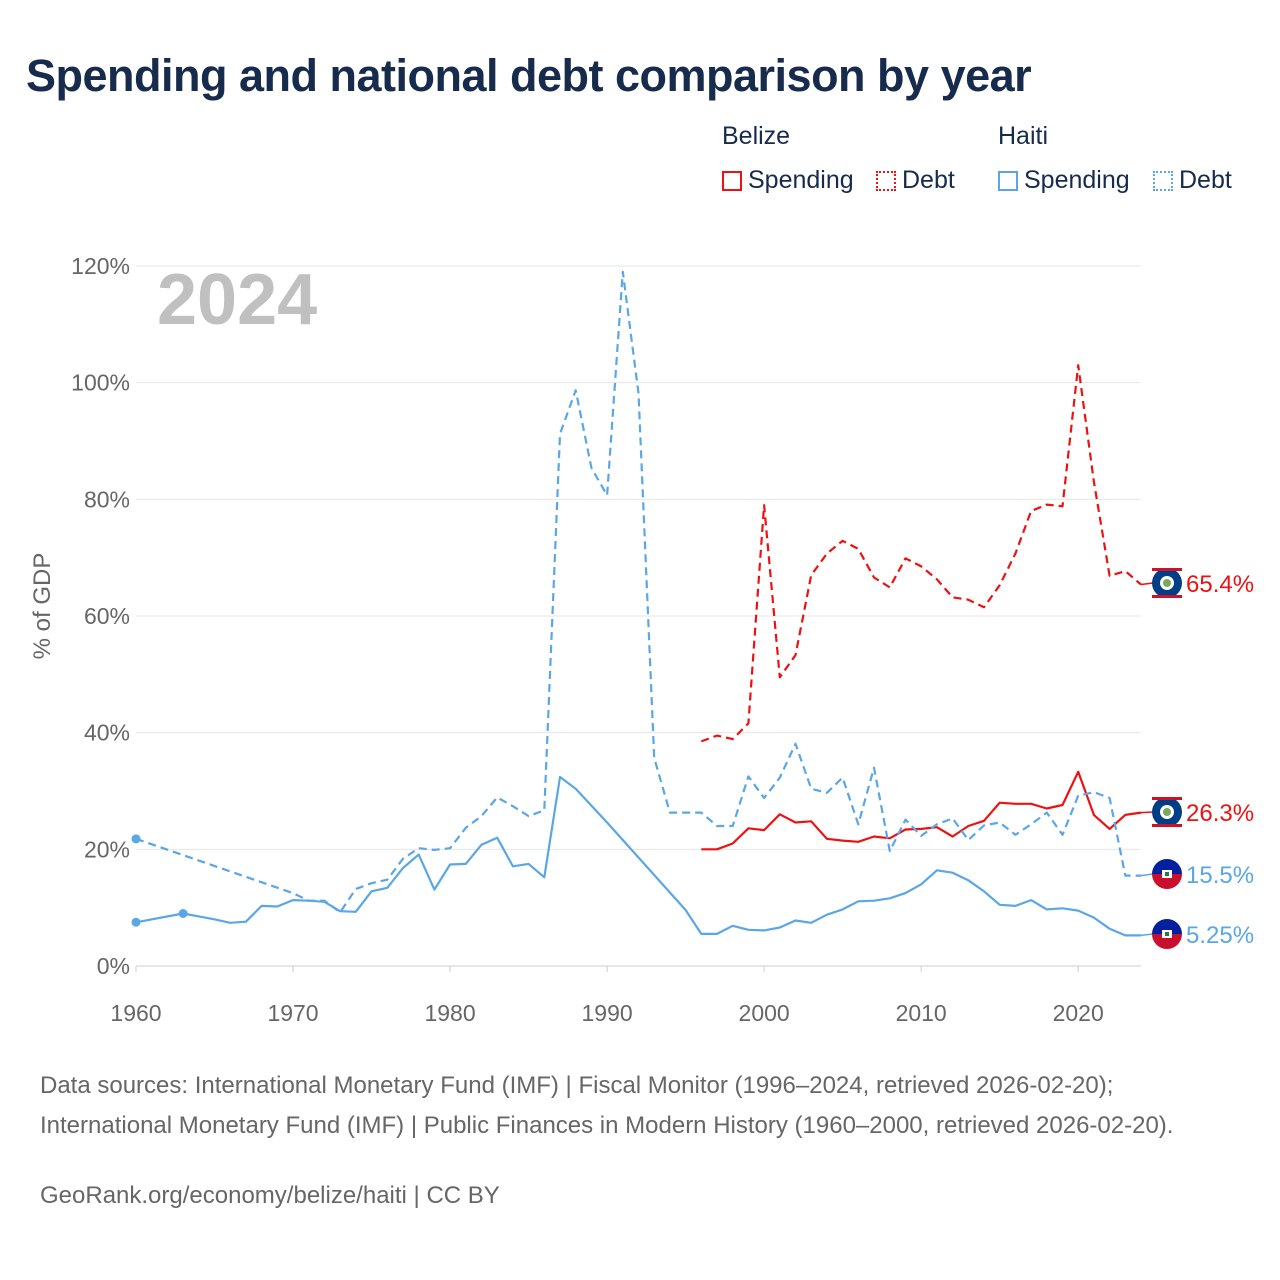 The width and height of the screenshot is (1280, 1280). I want to click on x-axis: 1960 1970 1980 1990 2000 2010 2020, so click(607, 996).